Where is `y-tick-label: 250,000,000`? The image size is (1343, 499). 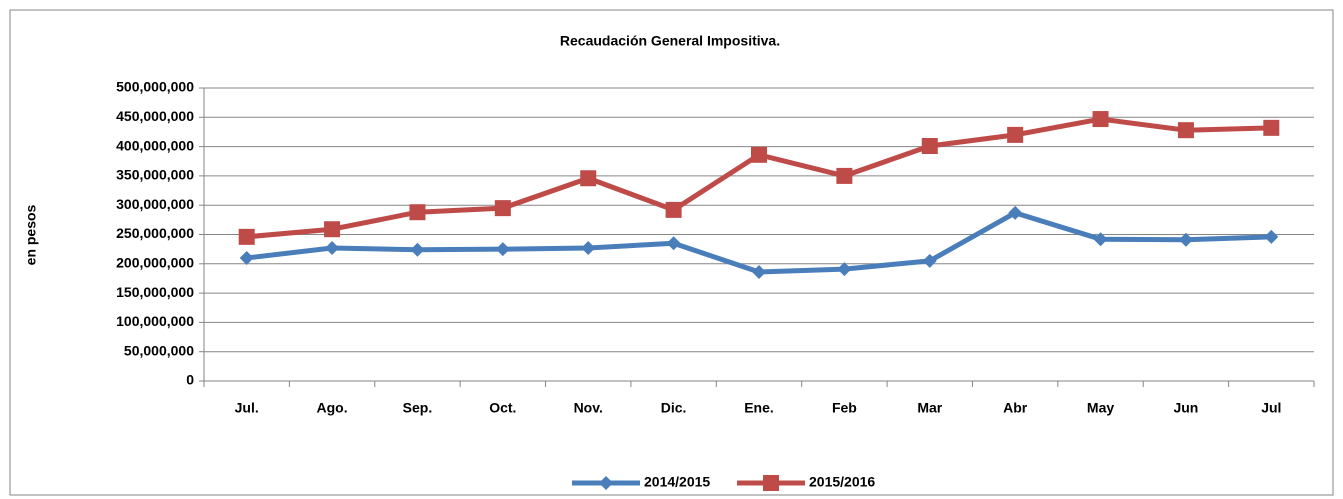 y-tick-label: 250,000,000 is located at coordinates (155, 233).